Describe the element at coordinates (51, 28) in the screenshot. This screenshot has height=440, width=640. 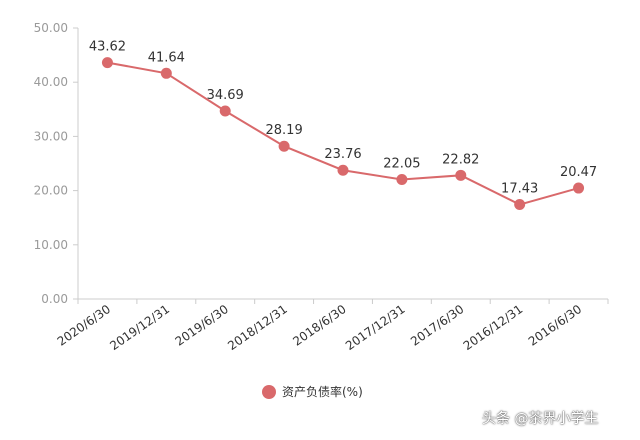
I see `y-tick-label: 50.00` at that location.